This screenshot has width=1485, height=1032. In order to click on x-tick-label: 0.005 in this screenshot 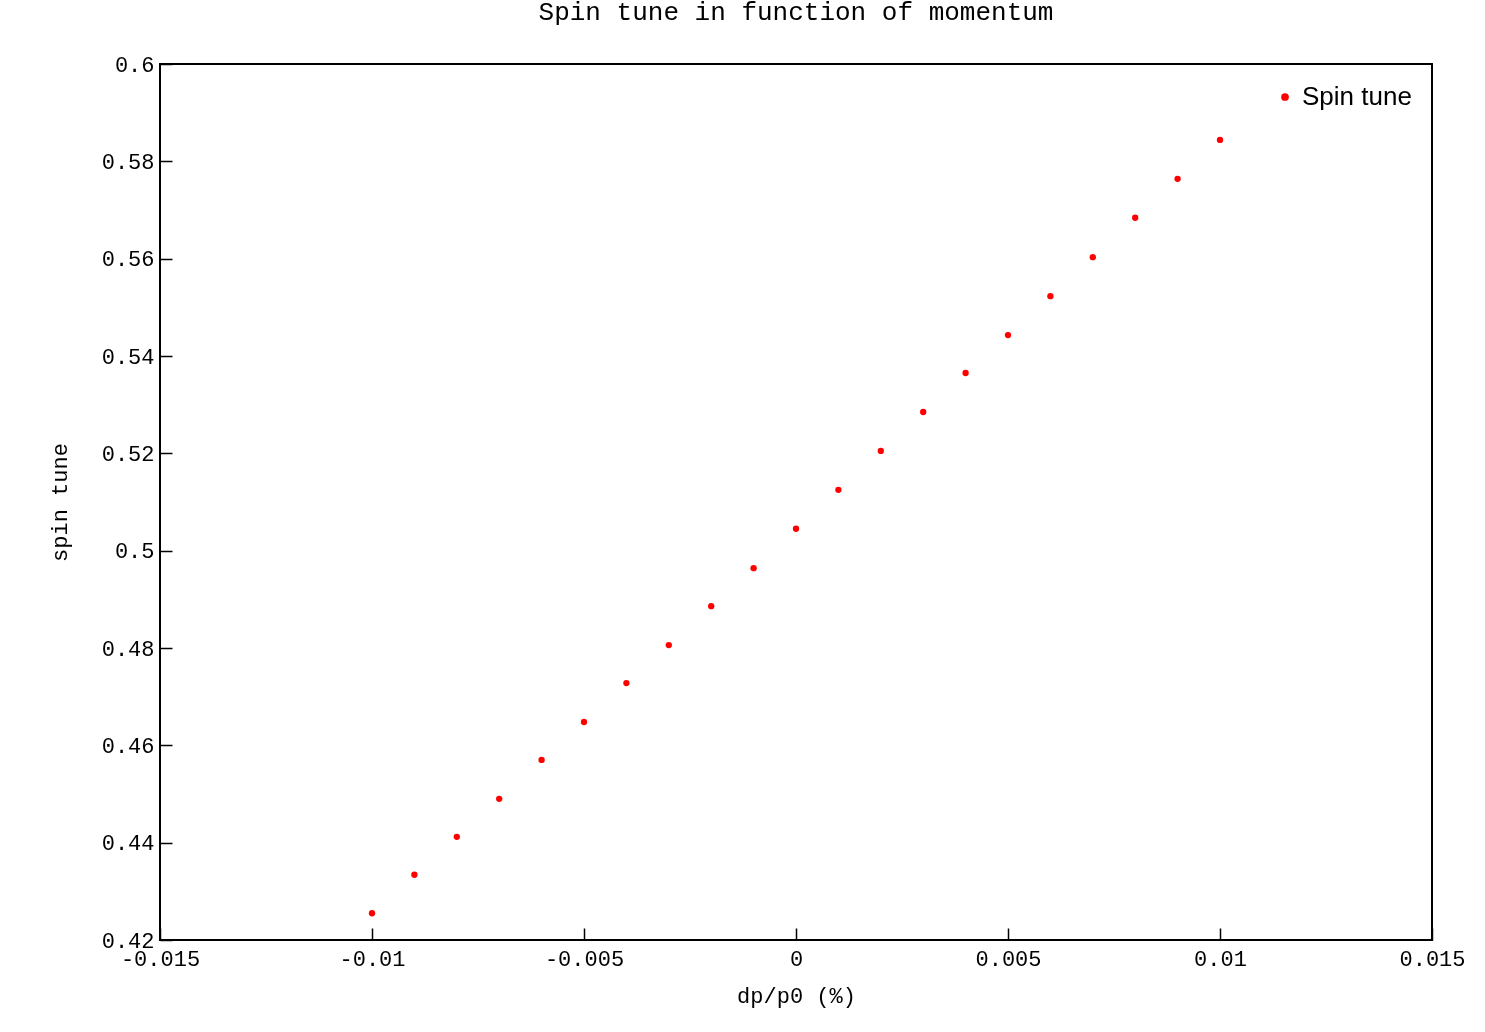, I will do `click(1008, 960)`.